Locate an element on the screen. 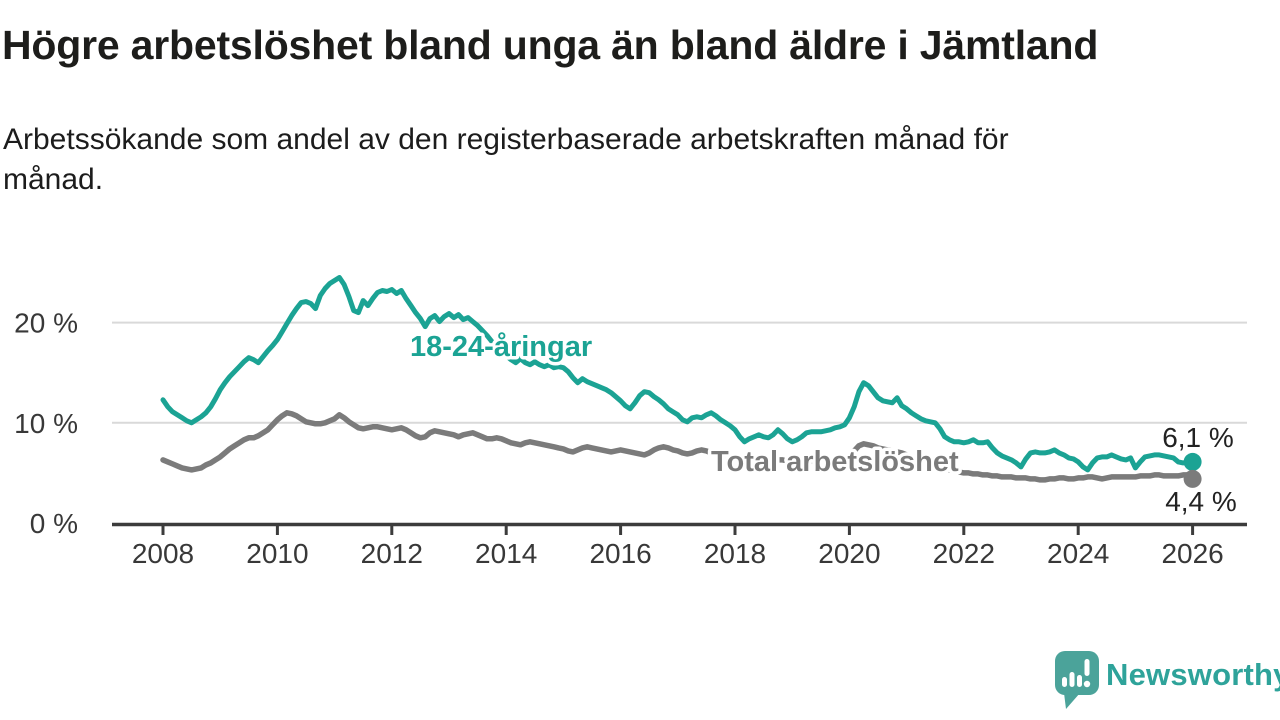  x-tick-label: 2020 is located at coordinates (849, 553).